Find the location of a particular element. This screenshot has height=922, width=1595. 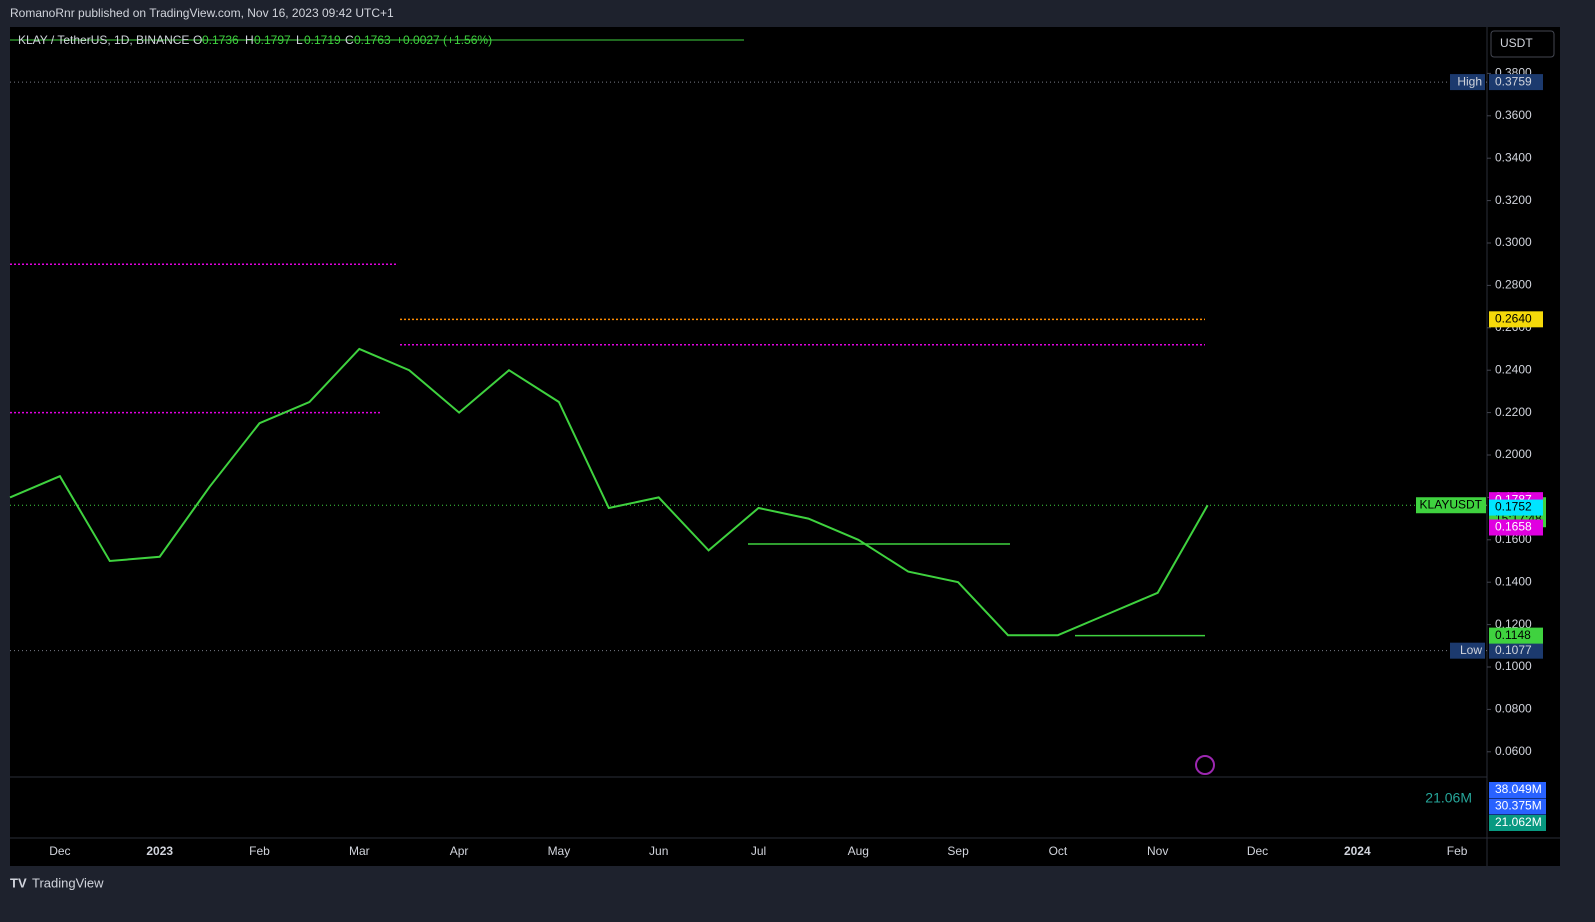

h-value: 0.1797 is located at coordinates (272, 40).